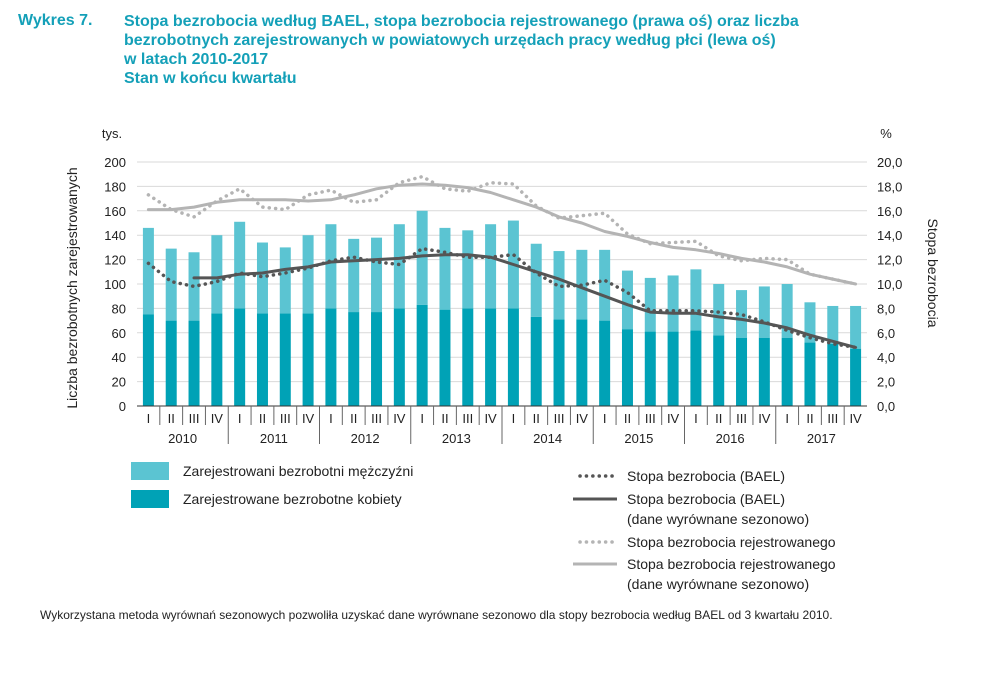 The width and height of the screenshot is (987, 675). I want to click on figure-label: Wykres 7., so click(55, 20).